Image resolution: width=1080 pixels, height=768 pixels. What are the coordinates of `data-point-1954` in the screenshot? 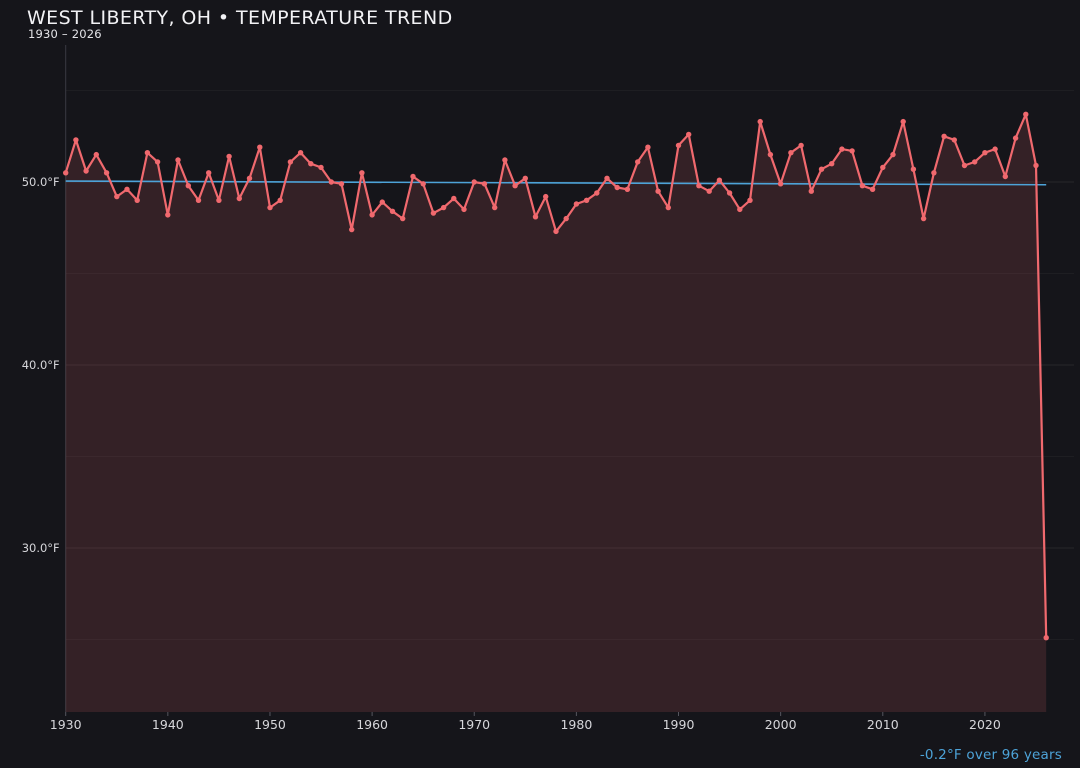 It's located at (311, 164).